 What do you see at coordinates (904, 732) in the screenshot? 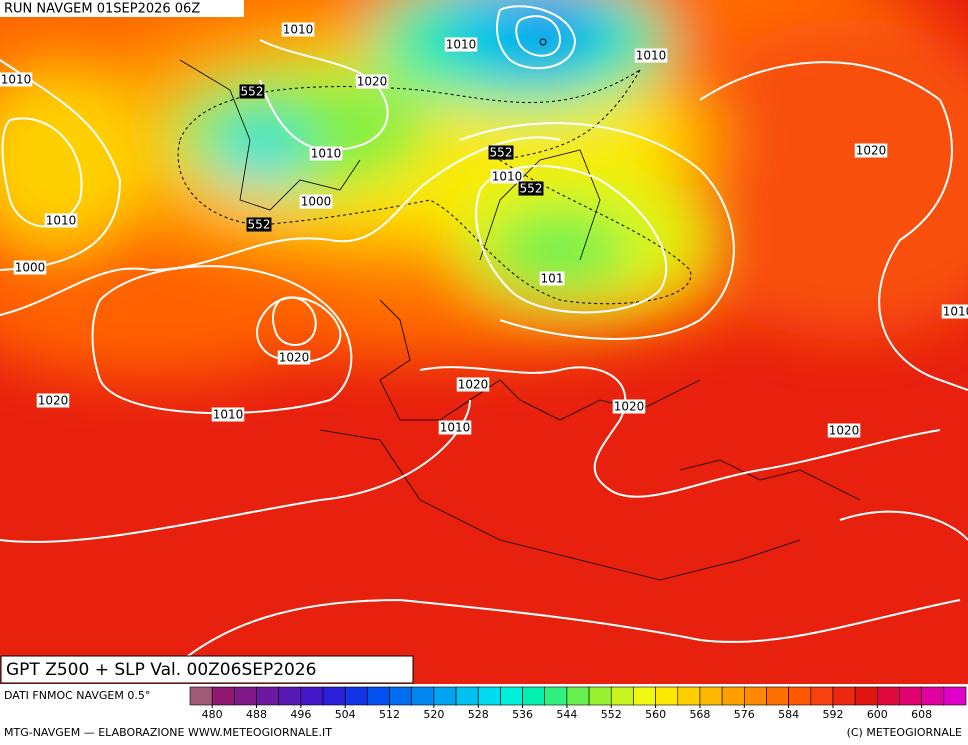
I see `footer-right: (C) METEOGIORNALE` at bounding box center [904, 732].